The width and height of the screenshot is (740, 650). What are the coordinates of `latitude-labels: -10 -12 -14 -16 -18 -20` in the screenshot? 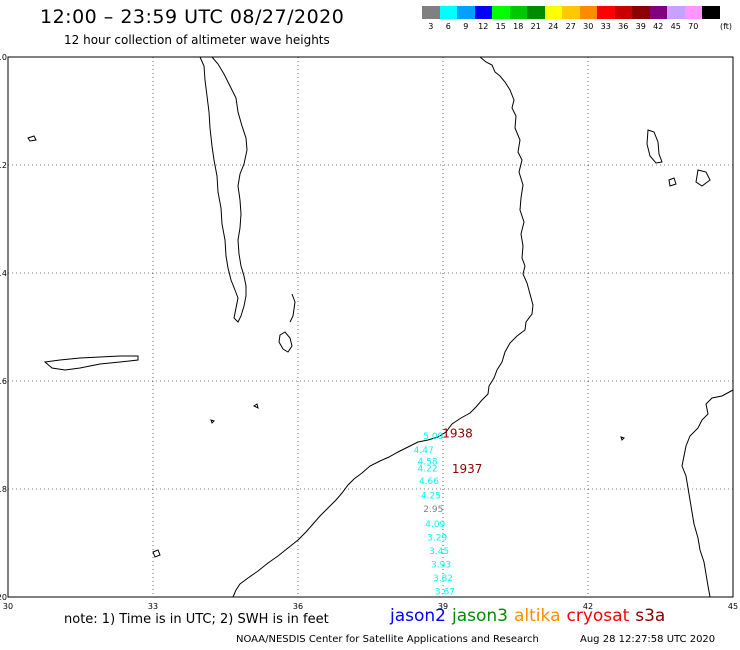 It's located at (3, 327).